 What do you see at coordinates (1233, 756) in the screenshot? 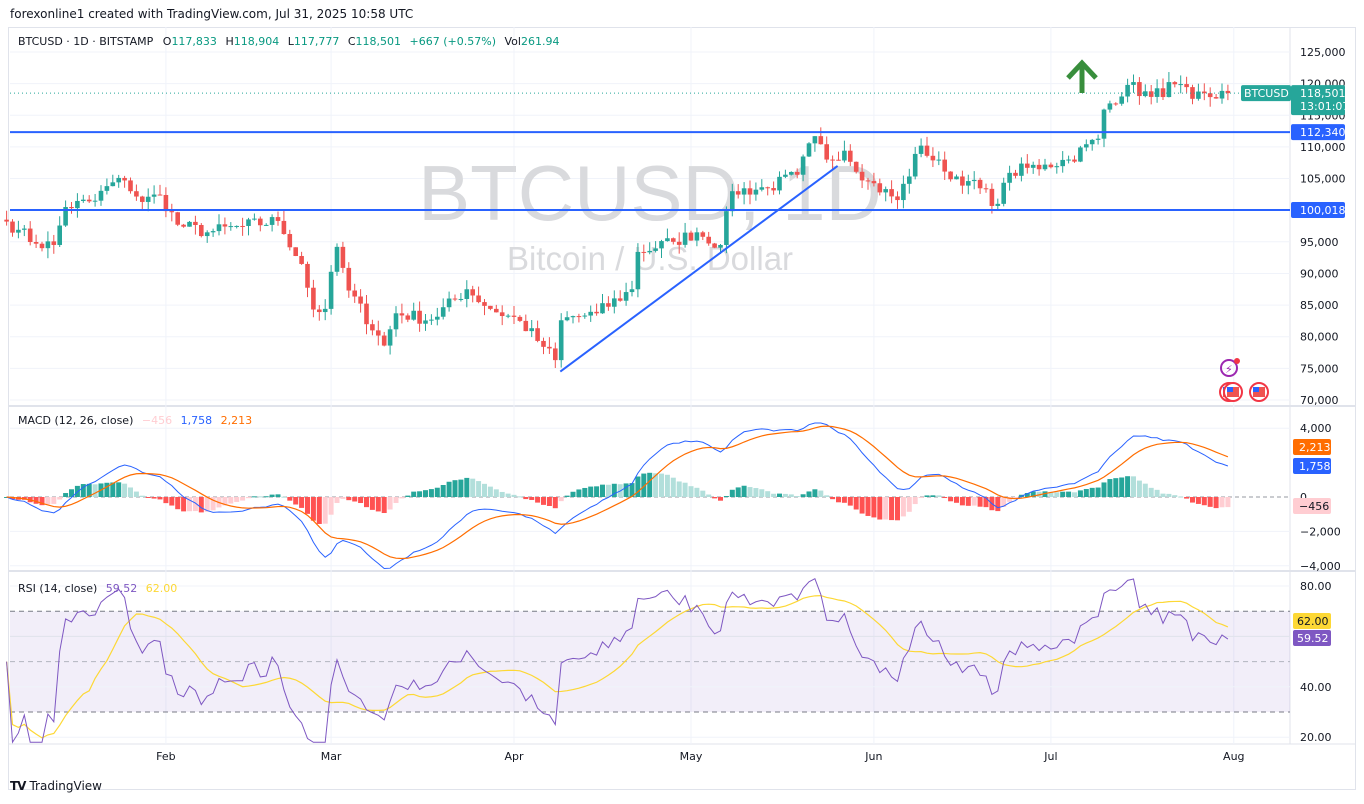
I see `time-axis-label: Aug` at bounding box center [1233, 756].